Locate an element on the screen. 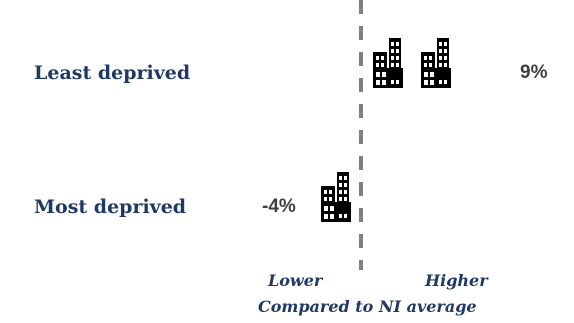  x-right-label: Higher is located at coordinates (456, 280).